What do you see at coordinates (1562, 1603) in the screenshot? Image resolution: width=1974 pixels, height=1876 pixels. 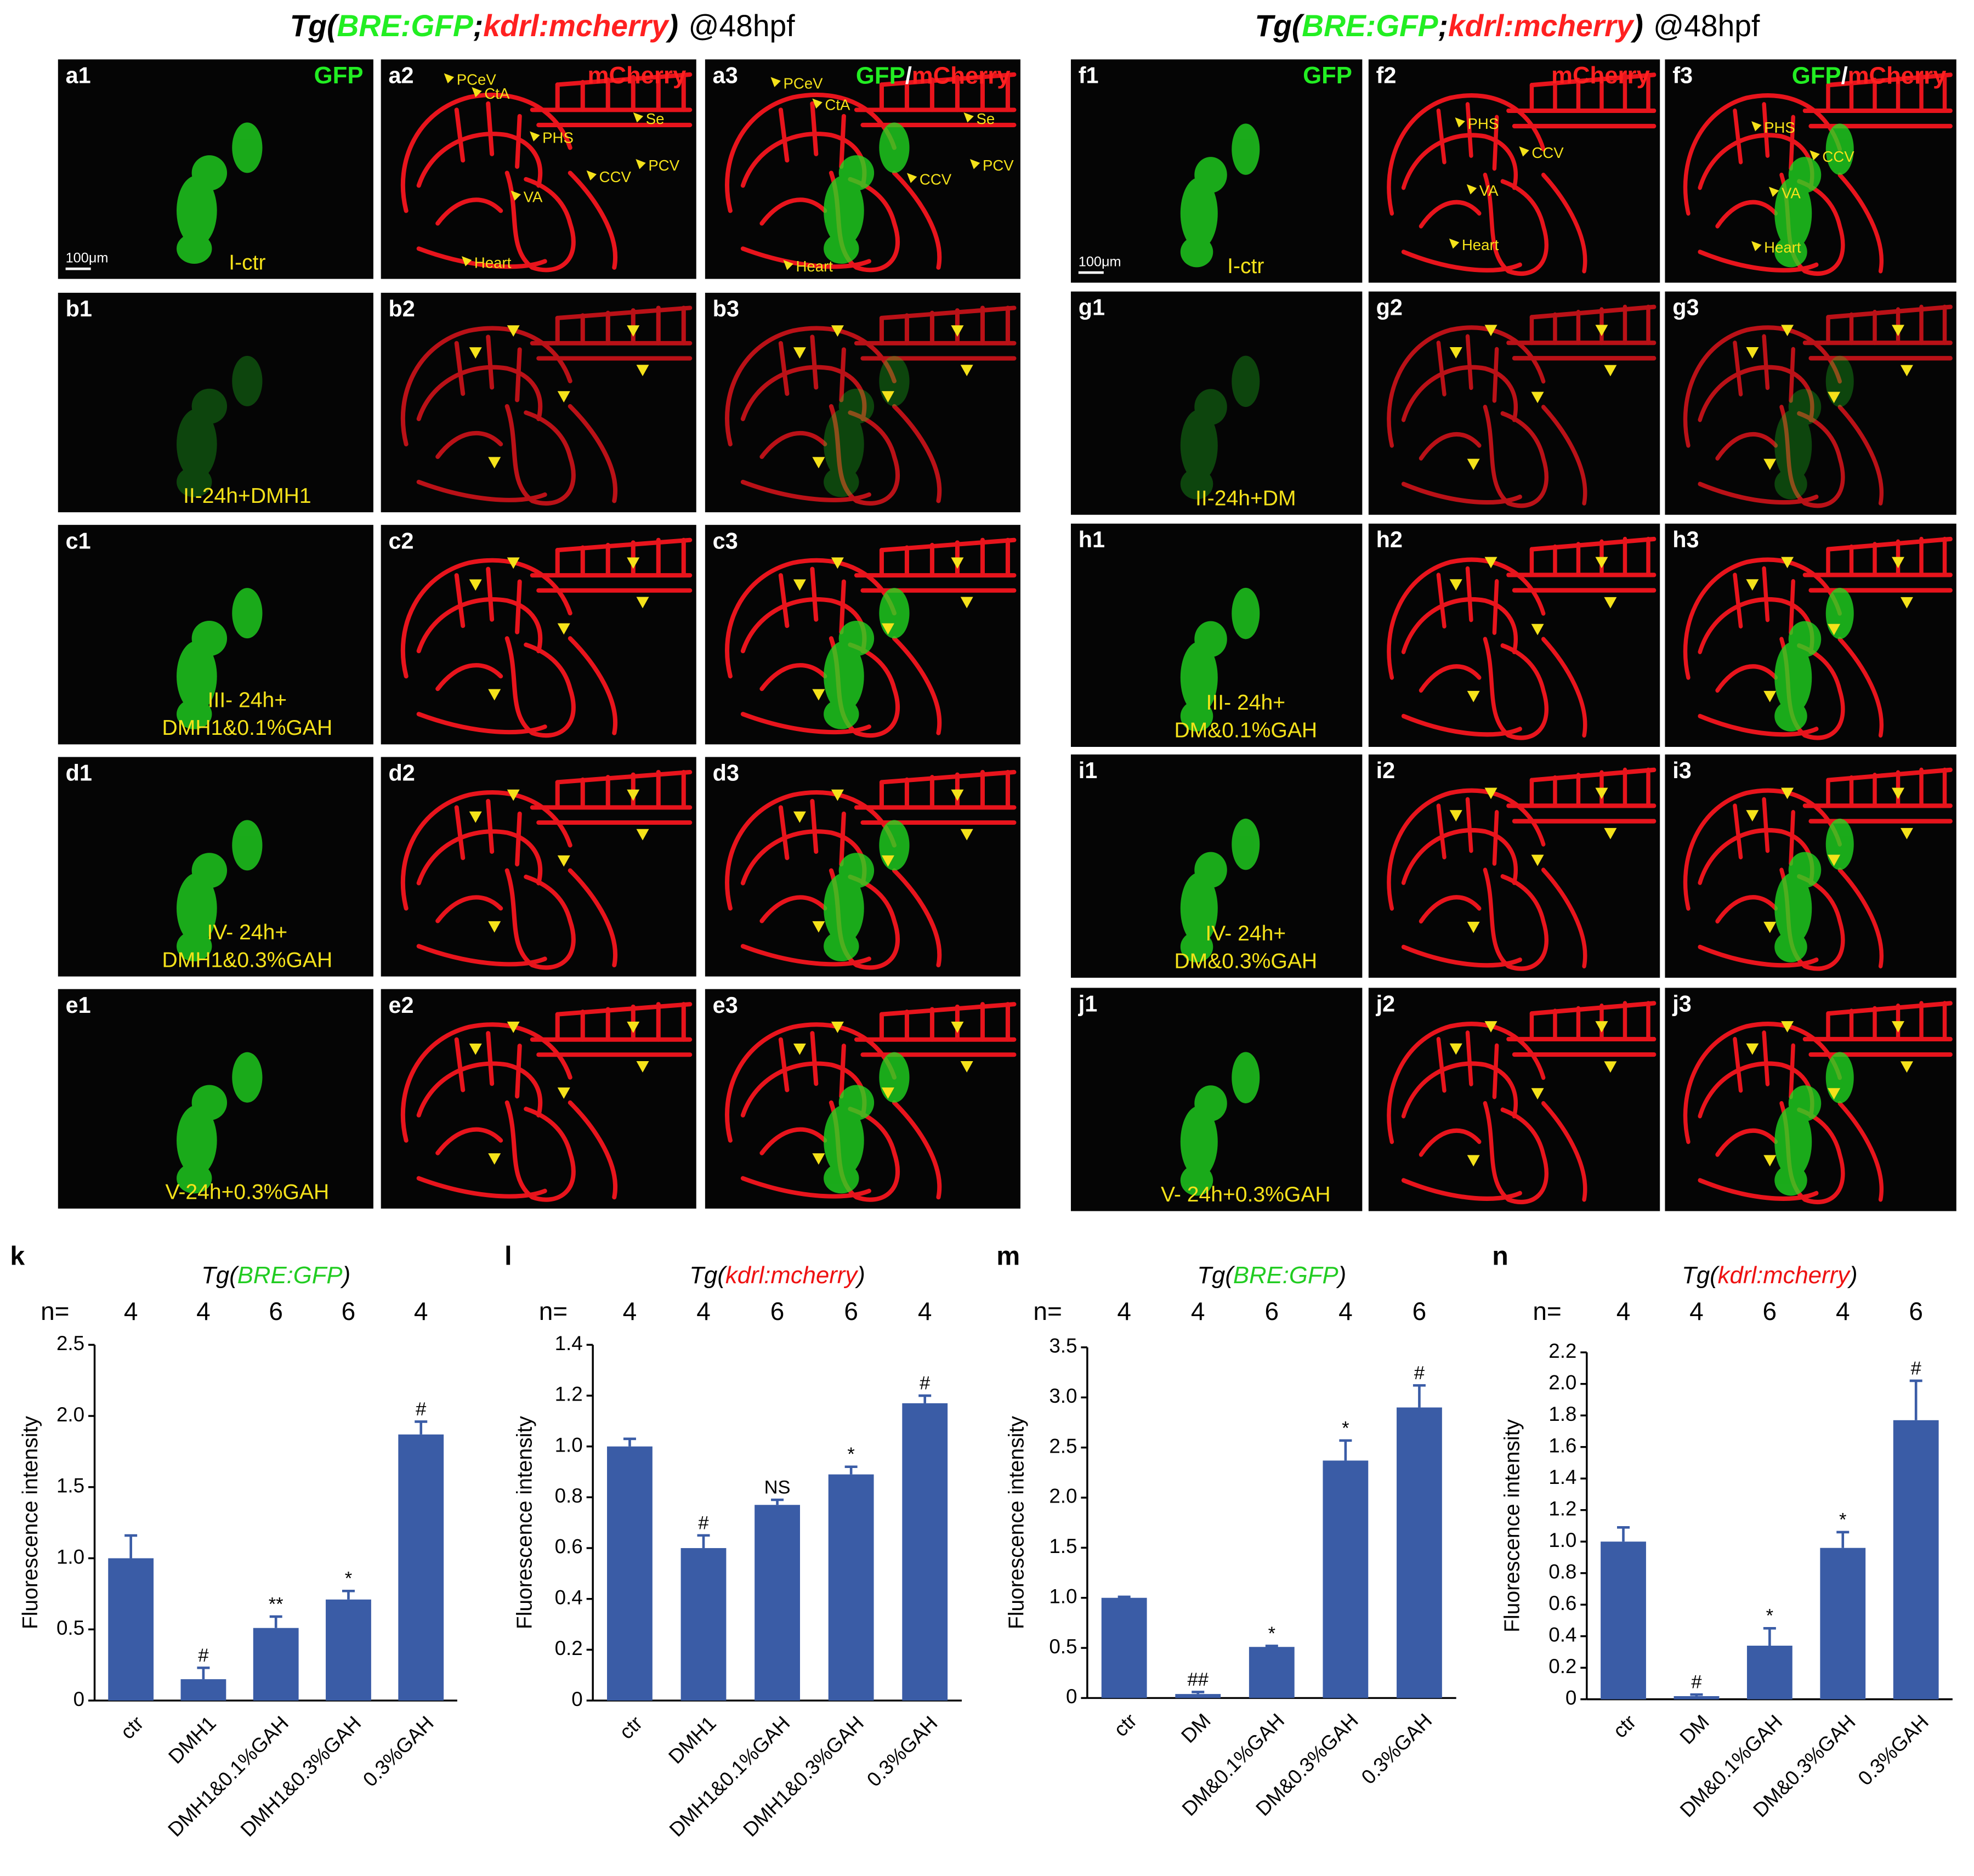 I see `y-tick-label: 0.6` at bounding box center [1562, 1603].